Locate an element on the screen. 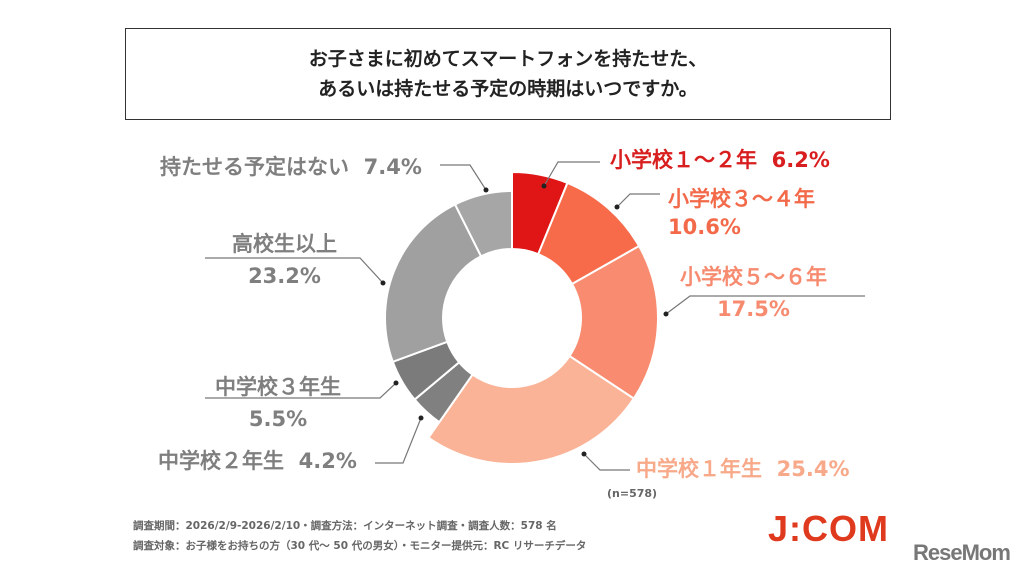 The width and height of the screenshot is (1024, 576). slice-label-7: 持たせる予定はない 7.4% is located at coordinates (291, 167).